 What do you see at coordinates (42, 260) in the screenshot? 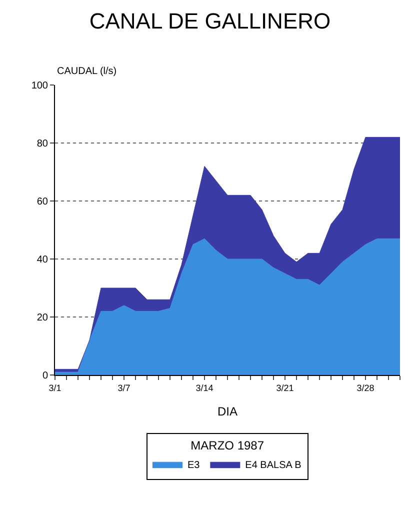
I see `y-tick-label: 40` at bounding box center [42, 260].